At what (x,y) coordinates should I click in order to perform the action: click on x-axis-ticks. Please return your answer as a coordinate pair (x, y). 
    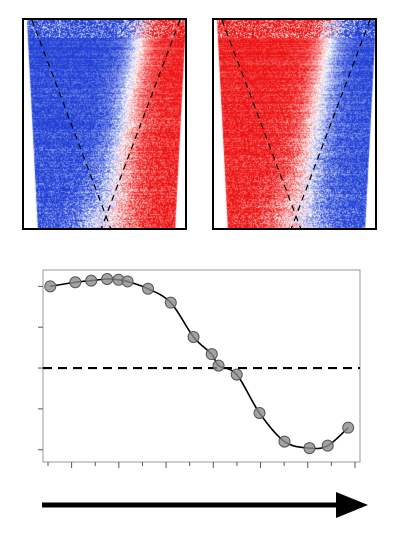
    Looking at the image, I should click on (201, 465).